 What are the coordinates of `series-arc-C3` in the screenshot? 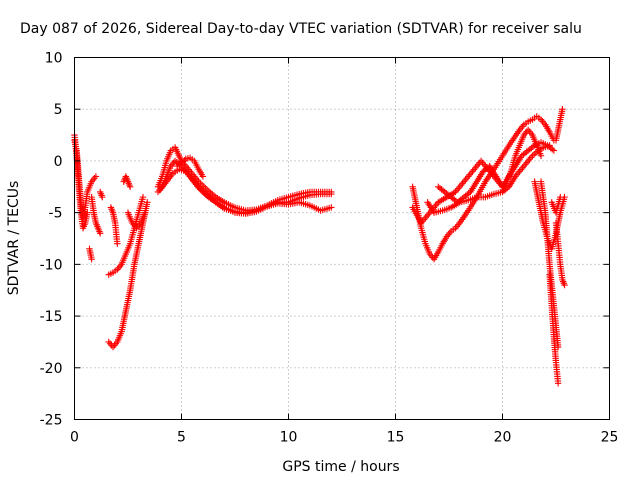 It's located at (245, 191).